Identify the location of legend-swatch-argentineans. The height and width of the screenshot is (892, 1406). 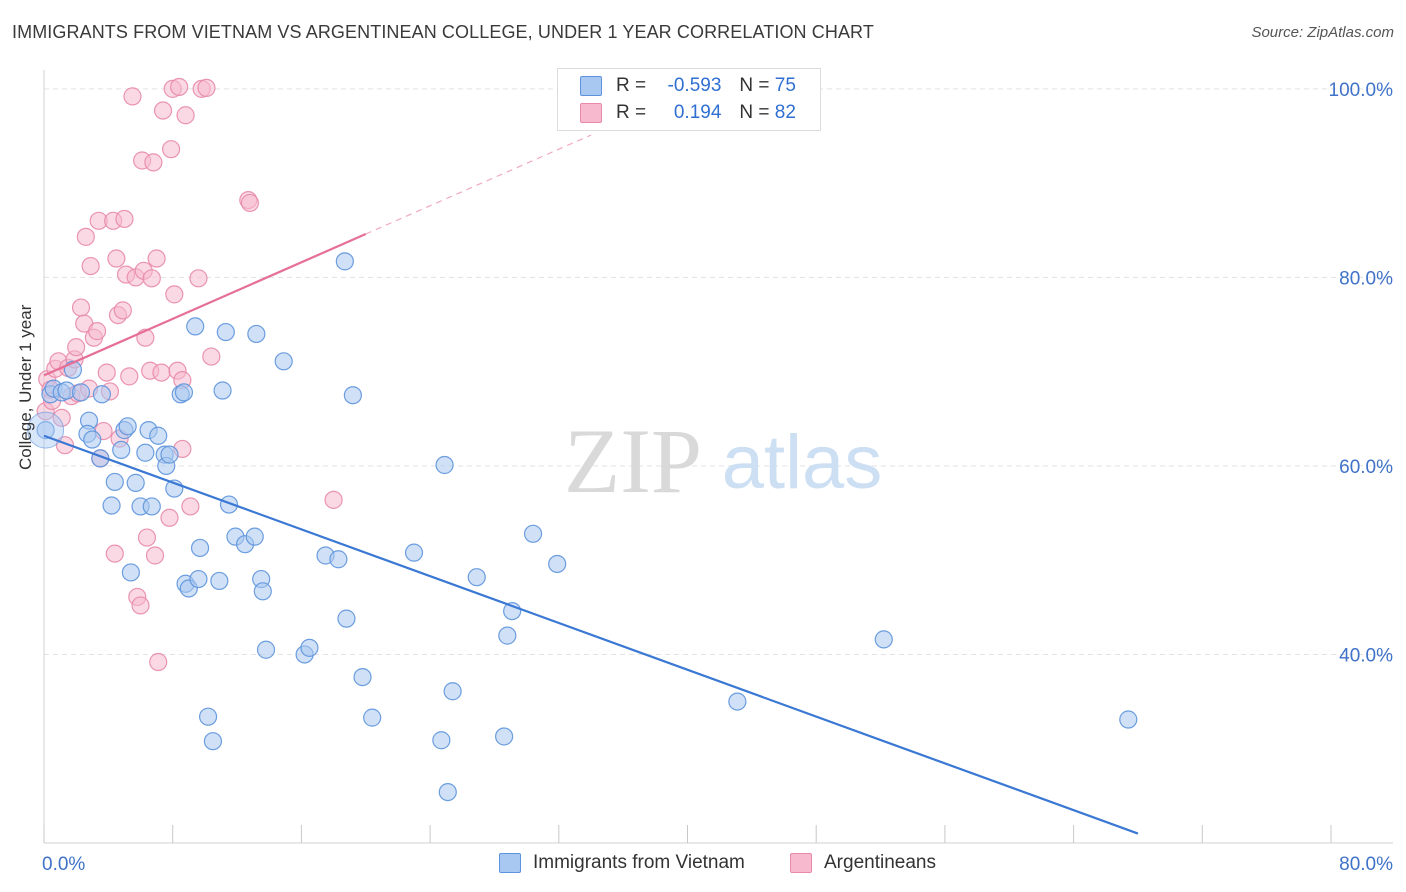
(801, 863).